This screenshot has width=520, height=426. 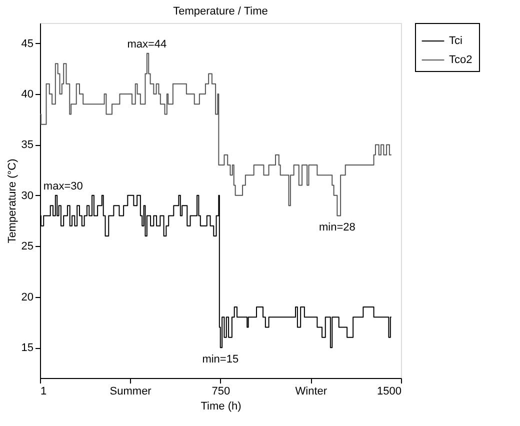 I want to click on y-tick-label: 35, so click(x=27, y=145).